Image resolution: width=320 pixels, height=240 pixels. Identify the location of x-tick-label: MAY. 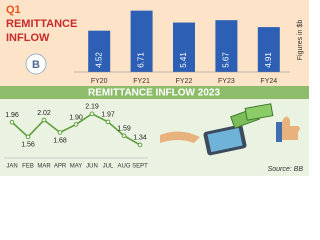
(76, 167).